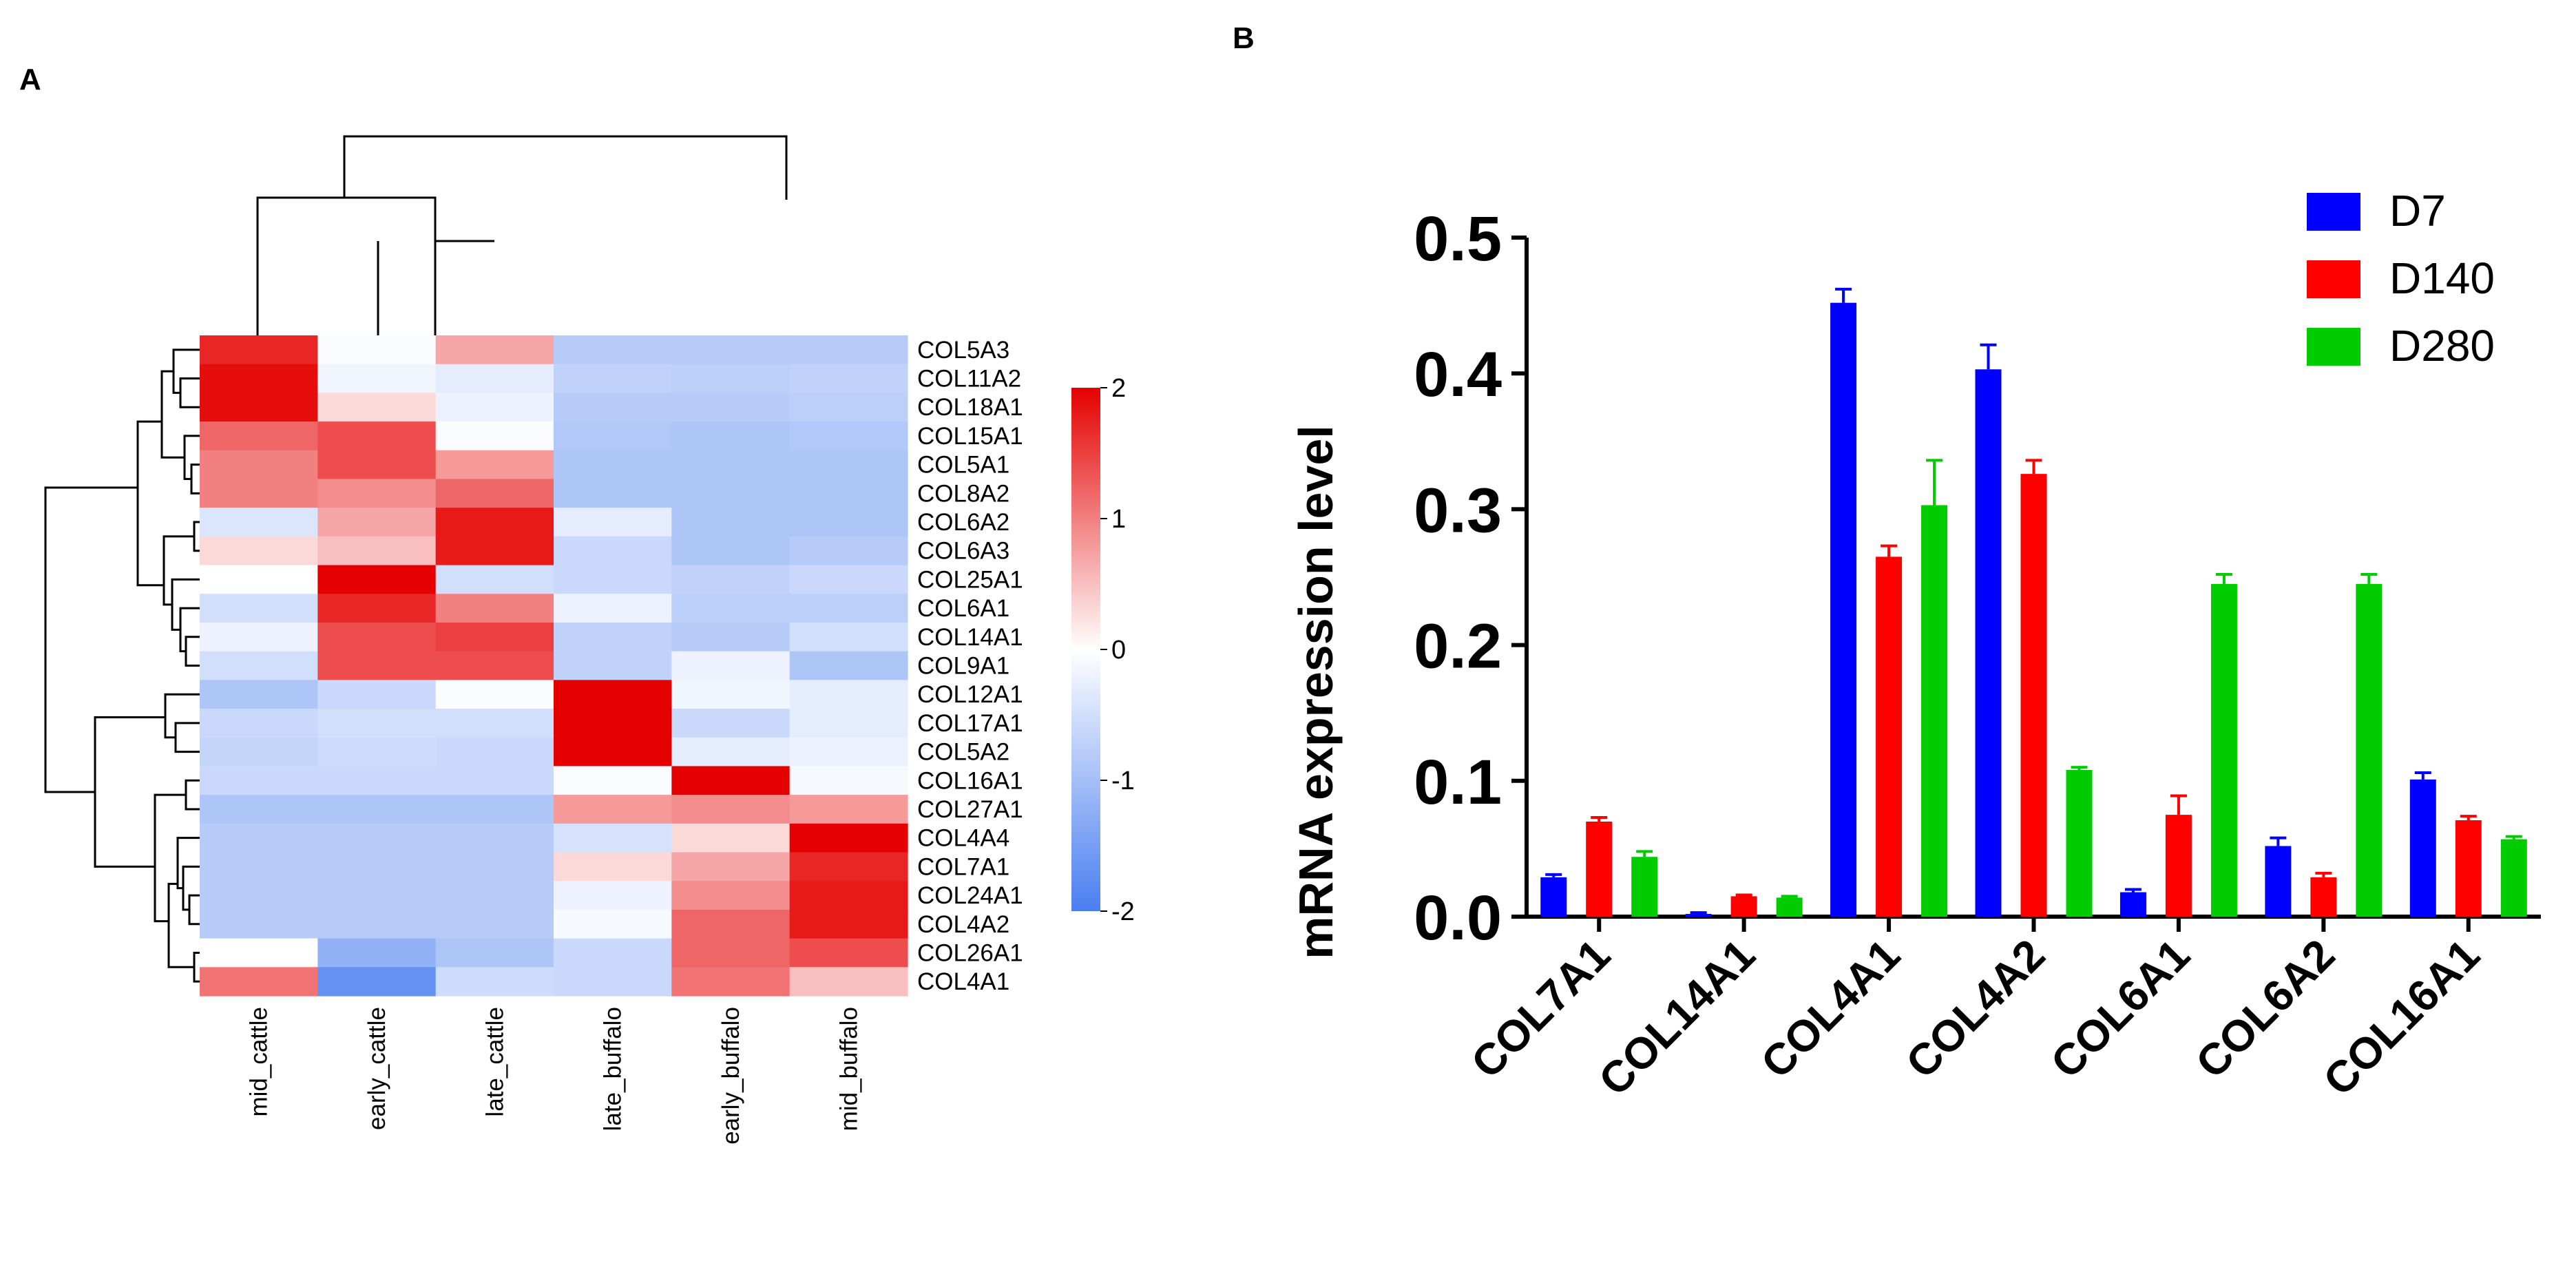 The height and width of the screenshot is (1261, 2576). I want to click on heatmap-row-label: COL15A1, so click(970, 436).